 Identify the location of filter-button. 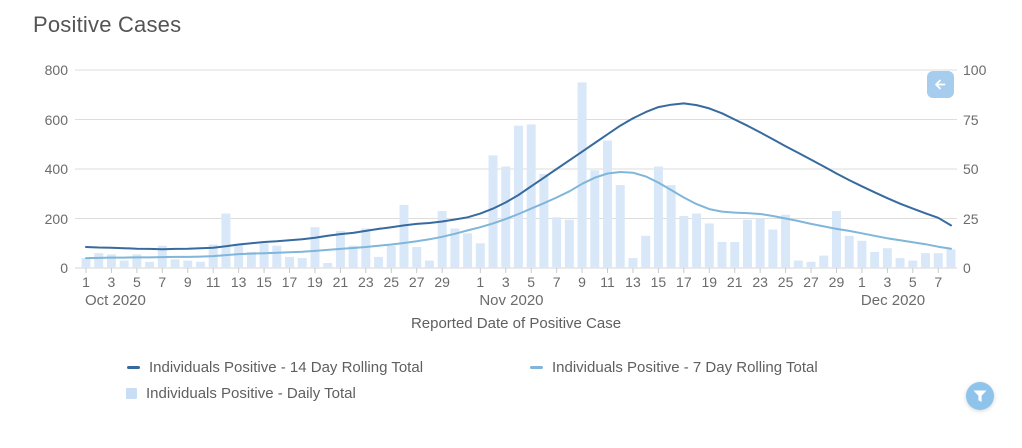
(980, 396).